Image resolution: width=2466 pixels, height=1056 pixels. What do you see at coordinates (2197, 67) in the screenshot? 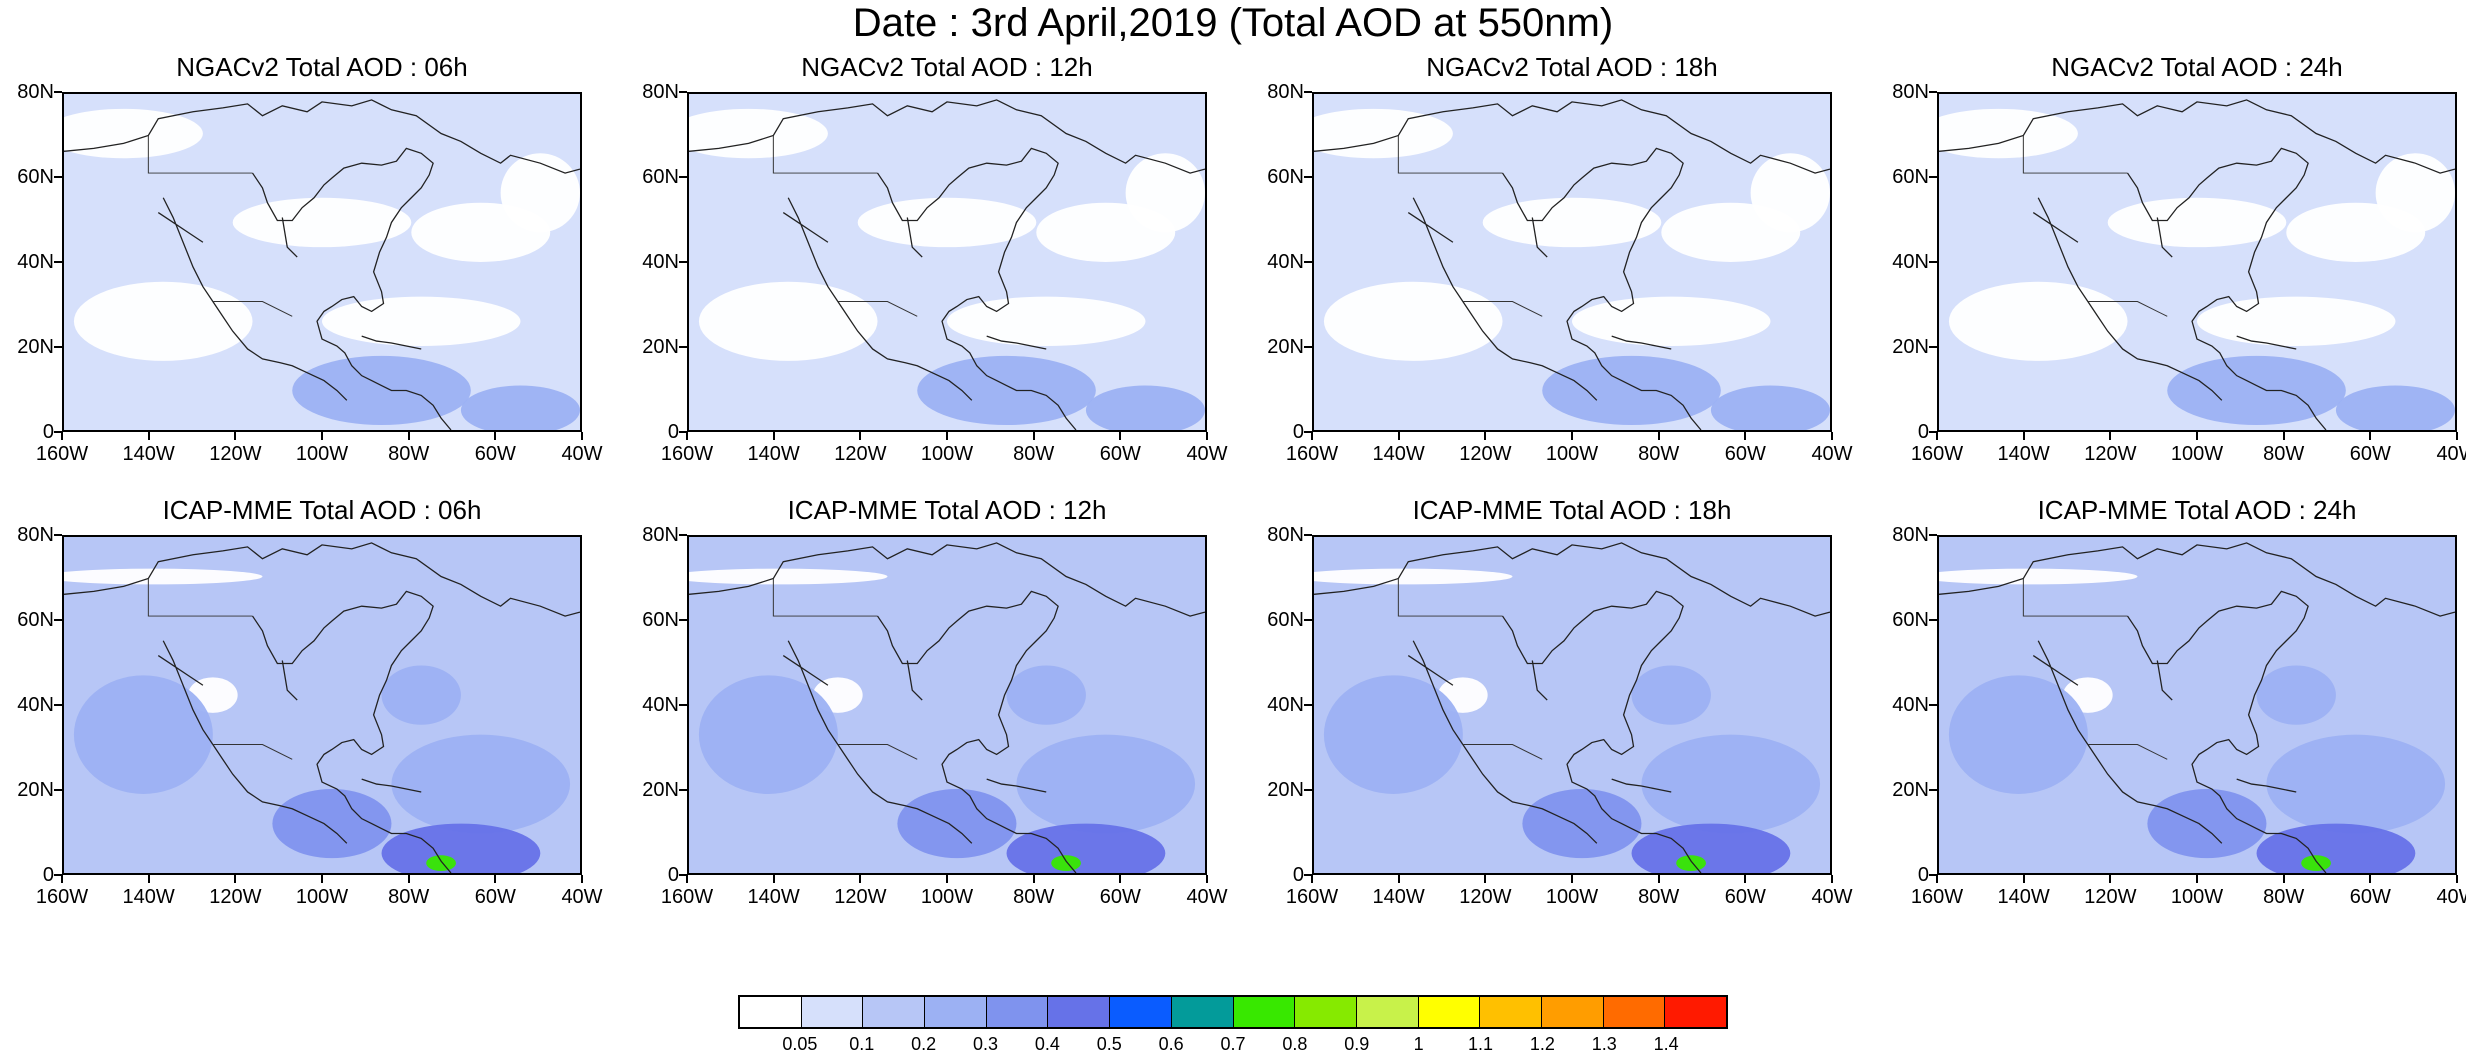
I see `panel-title: NGACv2 Total AOD : 24h` at bounding box center [2197, 67].